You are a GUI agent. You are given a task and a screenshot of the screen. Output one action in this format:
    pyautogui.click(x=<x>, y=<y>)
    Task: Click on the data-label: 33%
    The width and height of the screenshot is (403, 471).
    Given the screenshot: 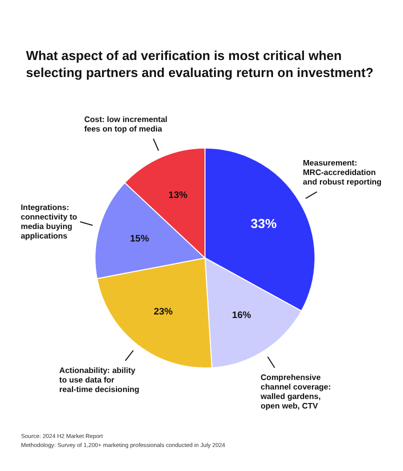 What is the action you would take?
    pyautogui.click(x=264, y=223)
    